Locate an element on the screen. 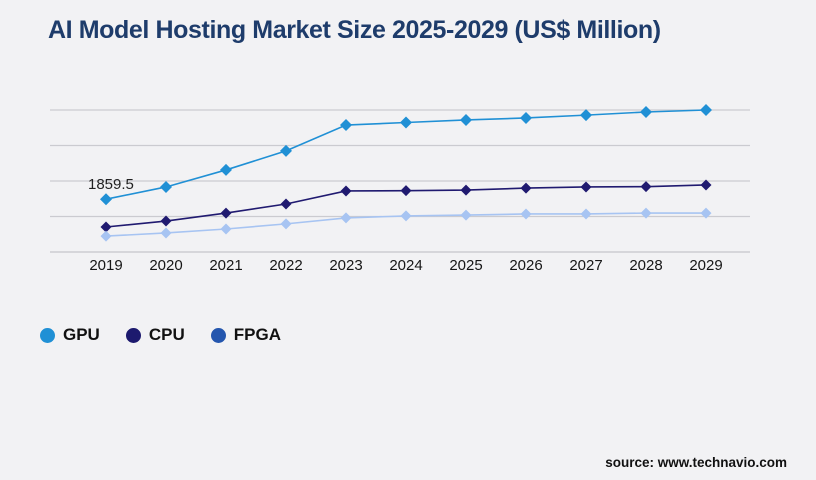 The width and height of the screenshot is (816, 480). data-point-gpu-2019 is located at coordinates (106, 199).